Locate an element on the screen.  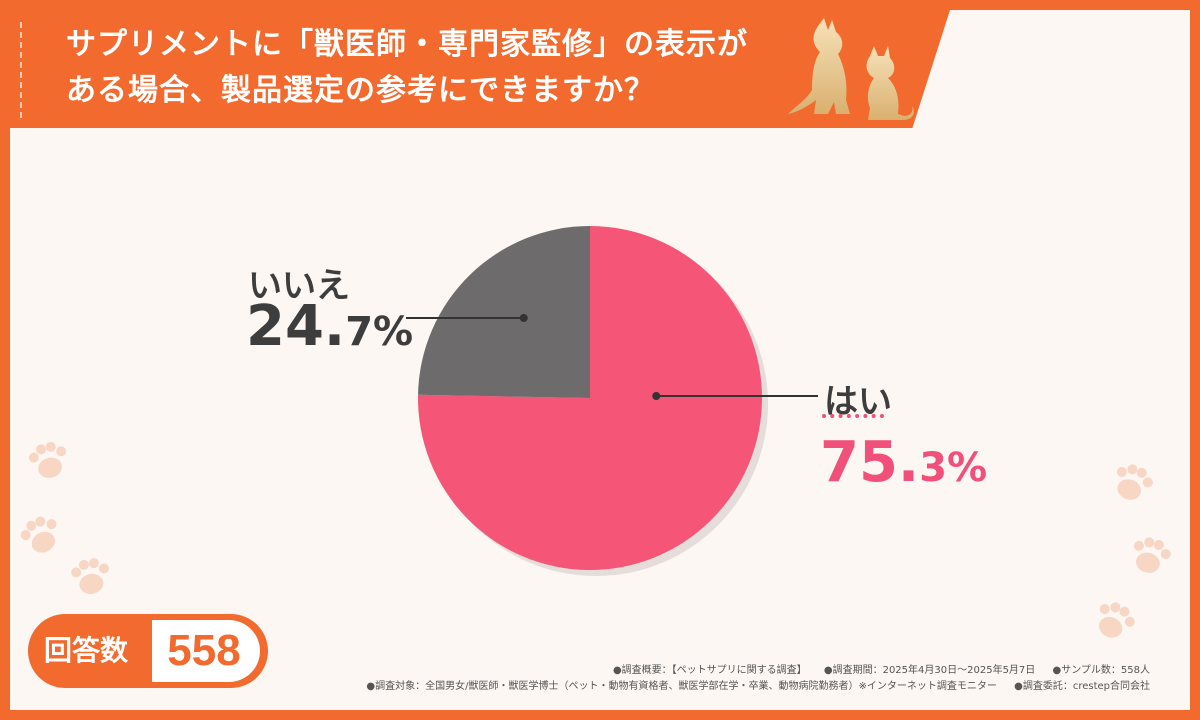
dog-cat-silhouette-icon is located at coordinates (851, 69).